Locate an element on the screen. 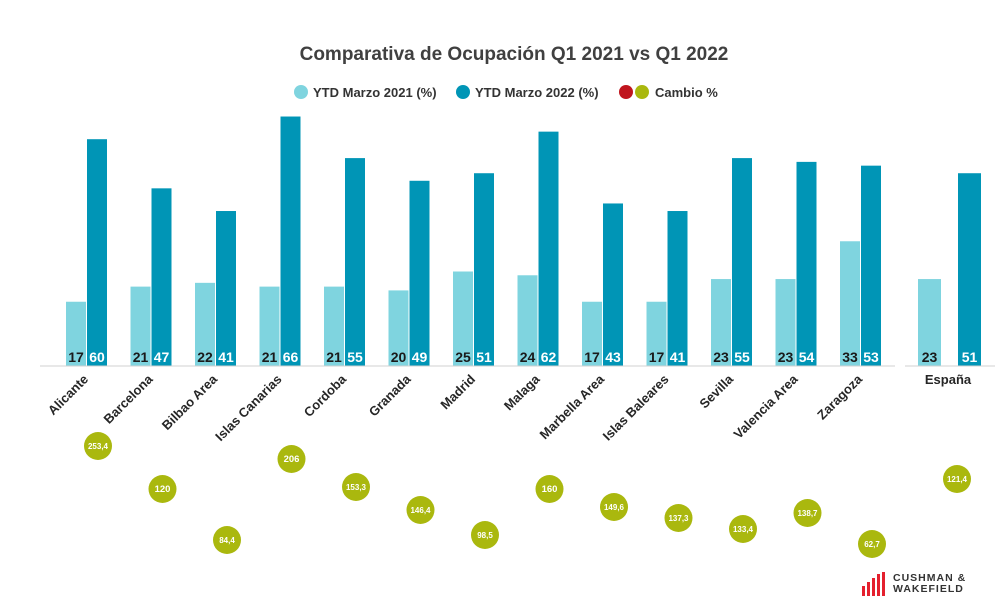 The image size is (1000, 608). category-label-6: Madrid is located at coordinates (457, 391).